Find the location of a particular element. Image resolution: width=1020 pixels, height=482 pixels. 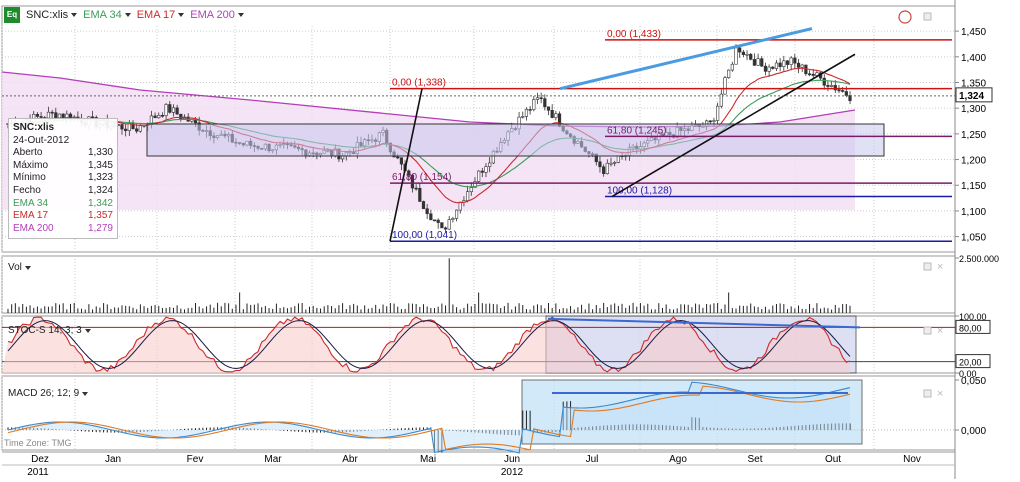

y-value-tag is located at coordinates (973, 326).